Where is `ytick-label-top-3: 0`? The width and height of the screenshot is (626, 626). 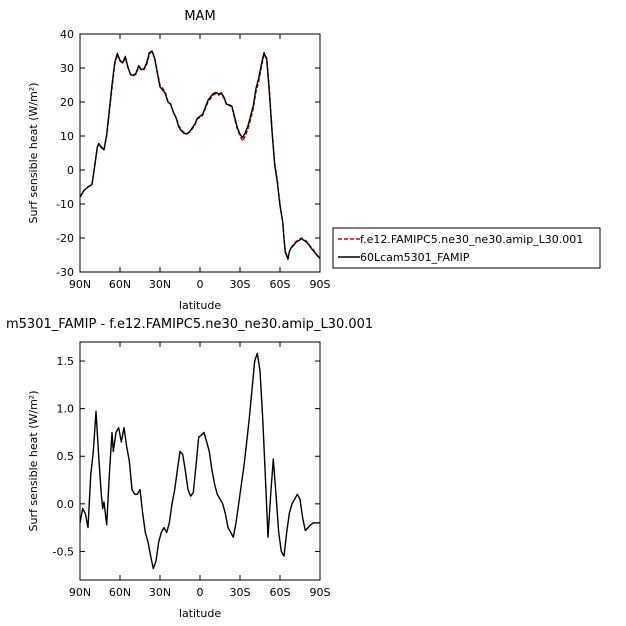
ytick-label-top-3: 0 is located at coordinates (70, 170).